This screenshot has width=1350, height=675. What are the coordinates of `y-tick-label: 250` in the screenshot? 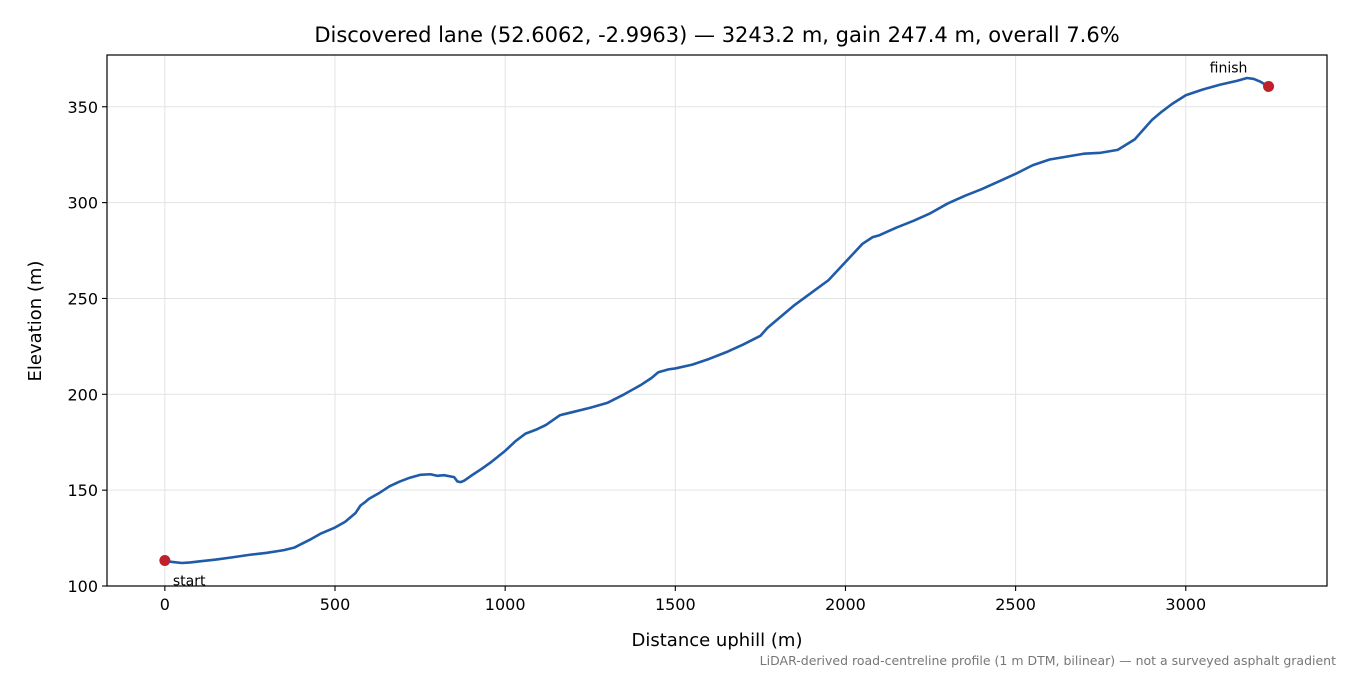 It's located at (82, 298).